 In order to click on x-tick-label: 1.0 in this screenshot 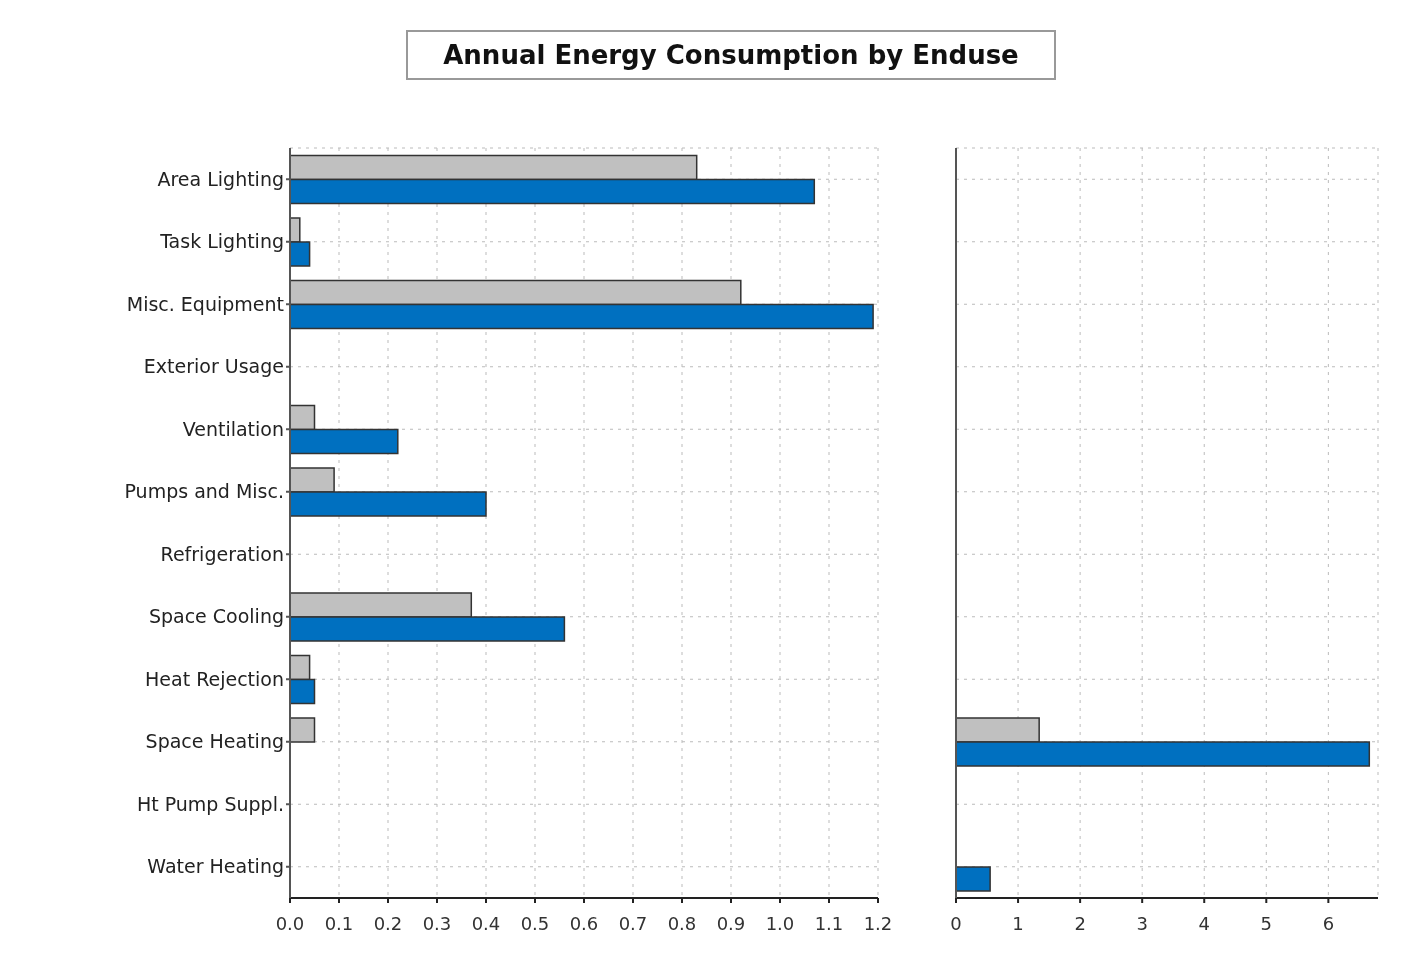, I will do `click(780, 923)`.